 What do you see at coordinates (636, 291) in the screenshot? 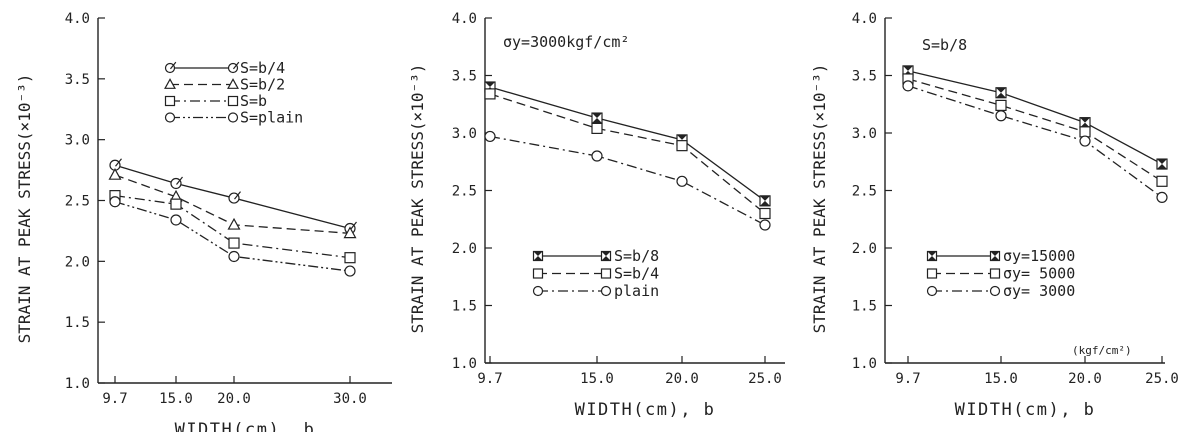
I see `legend-label: plain` at bounding box center [636, 291].